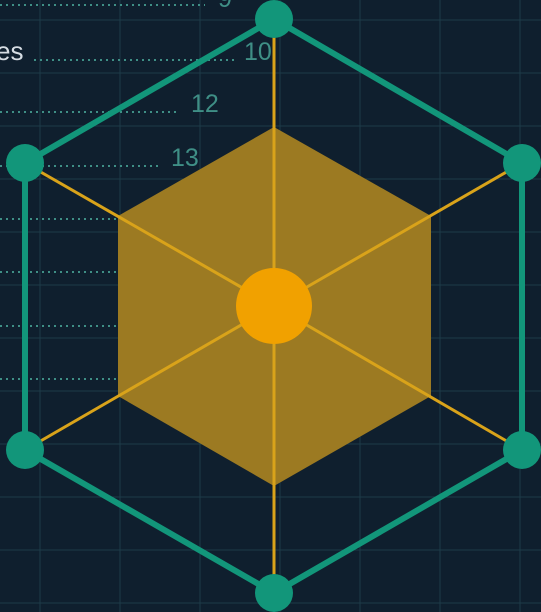  I want to click on toc-entry: 12, so click(109, 104).